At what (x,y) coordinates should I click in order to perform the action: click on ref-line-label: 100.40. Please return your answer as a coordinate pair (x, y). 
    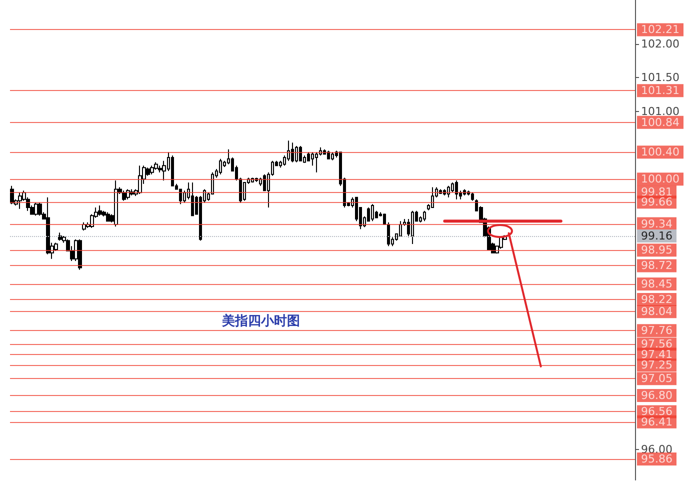
    Looking at the image, I should click on (660, 152).